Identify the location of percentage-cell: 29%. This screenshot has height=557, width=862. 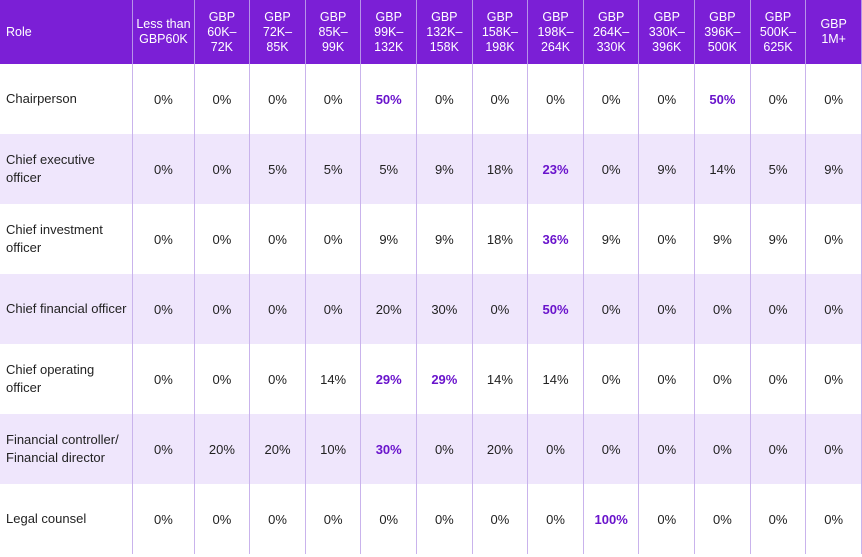
(444, 379).